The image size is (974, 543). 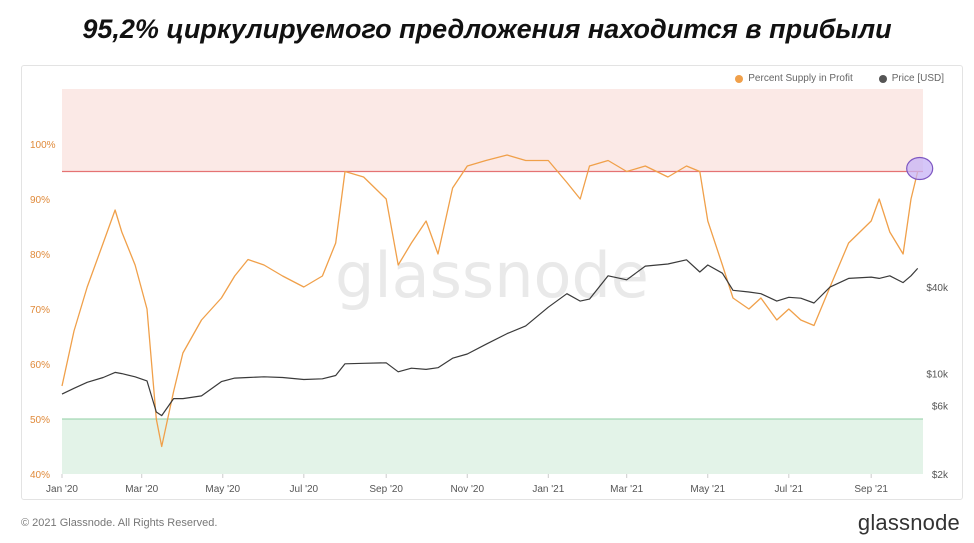 I want to click on y-left-tick-label: 60%, so click(x=40, y=365).